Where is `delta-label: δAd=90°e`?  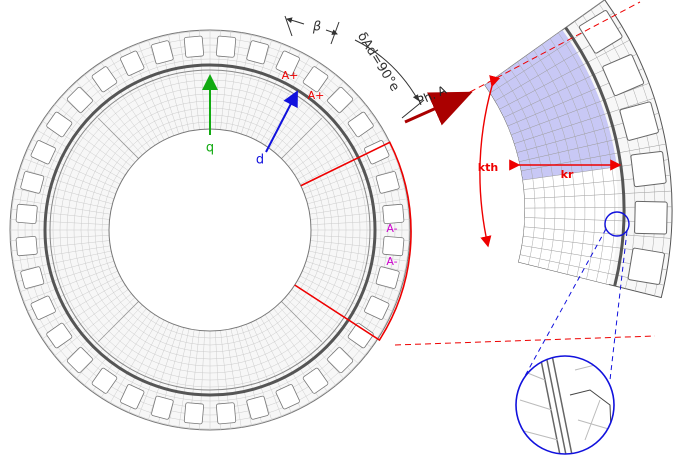
delta-label: δAd=90°e is located at coordinates (378, 62).